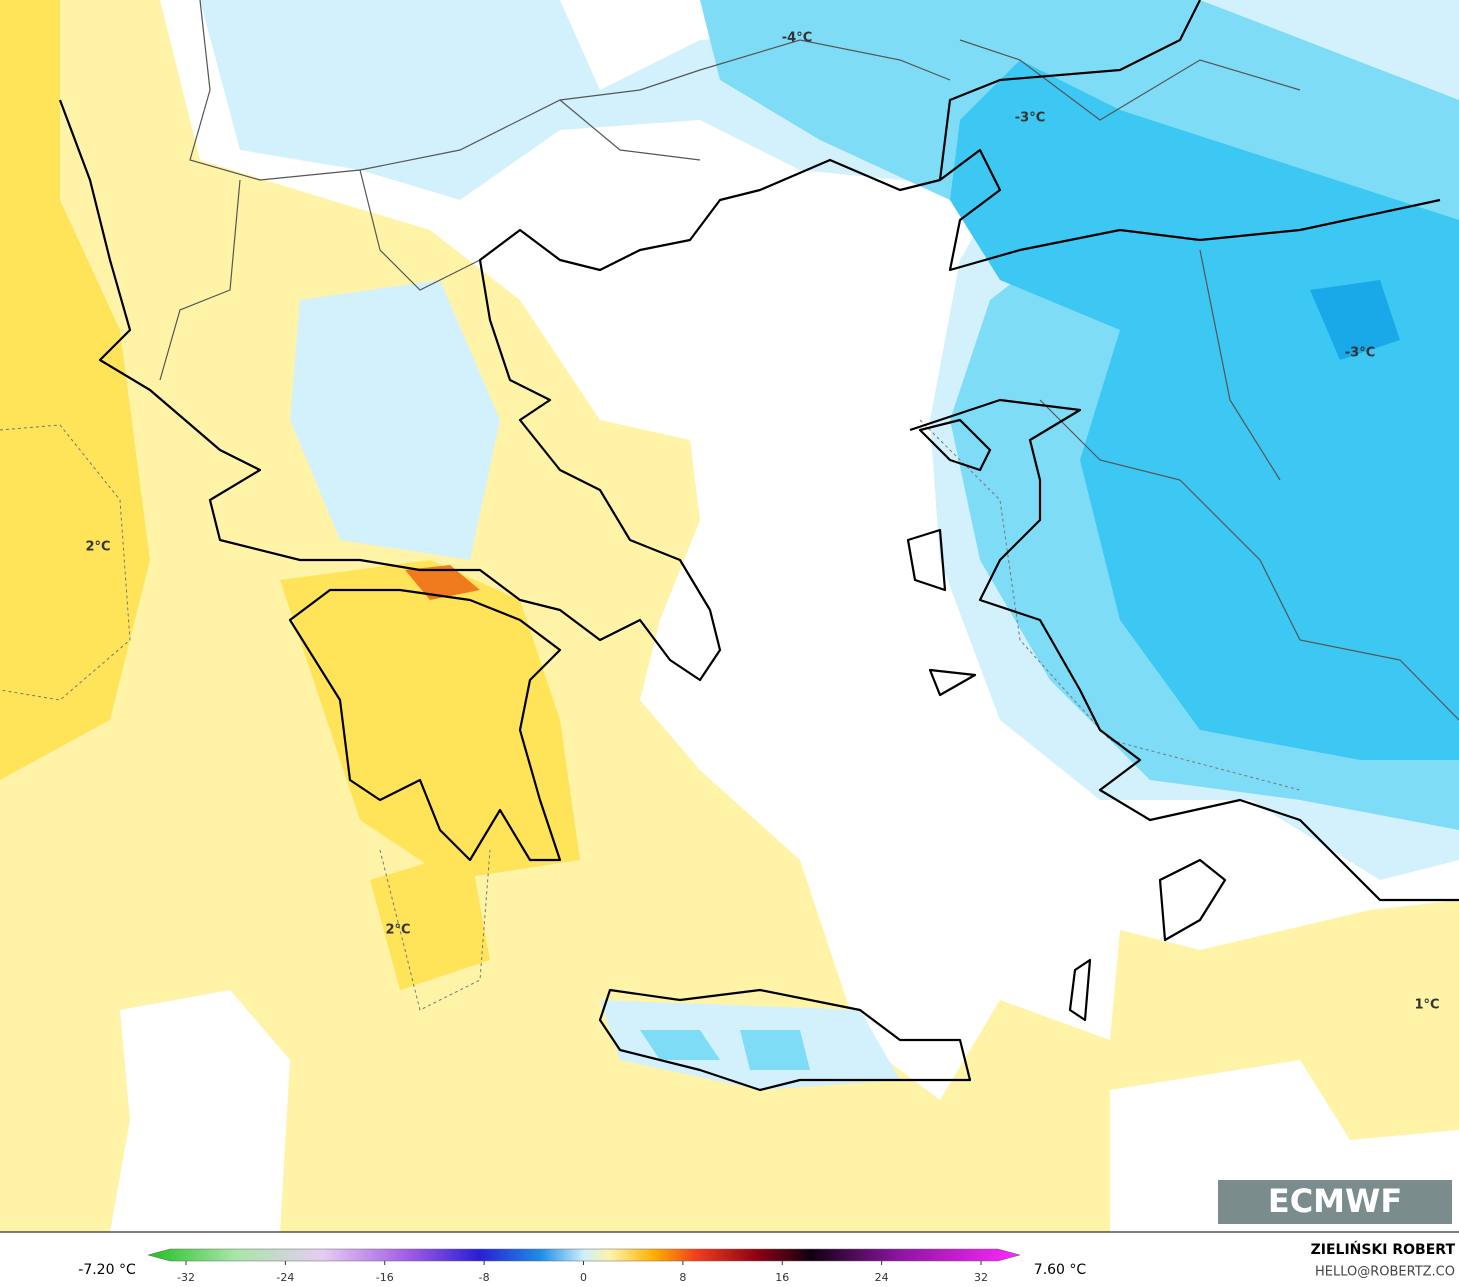 Image resolution: width=1459 pixels, height=1287 pixels. I want to click on temp-label: 1°C, so click(1426, 1005).